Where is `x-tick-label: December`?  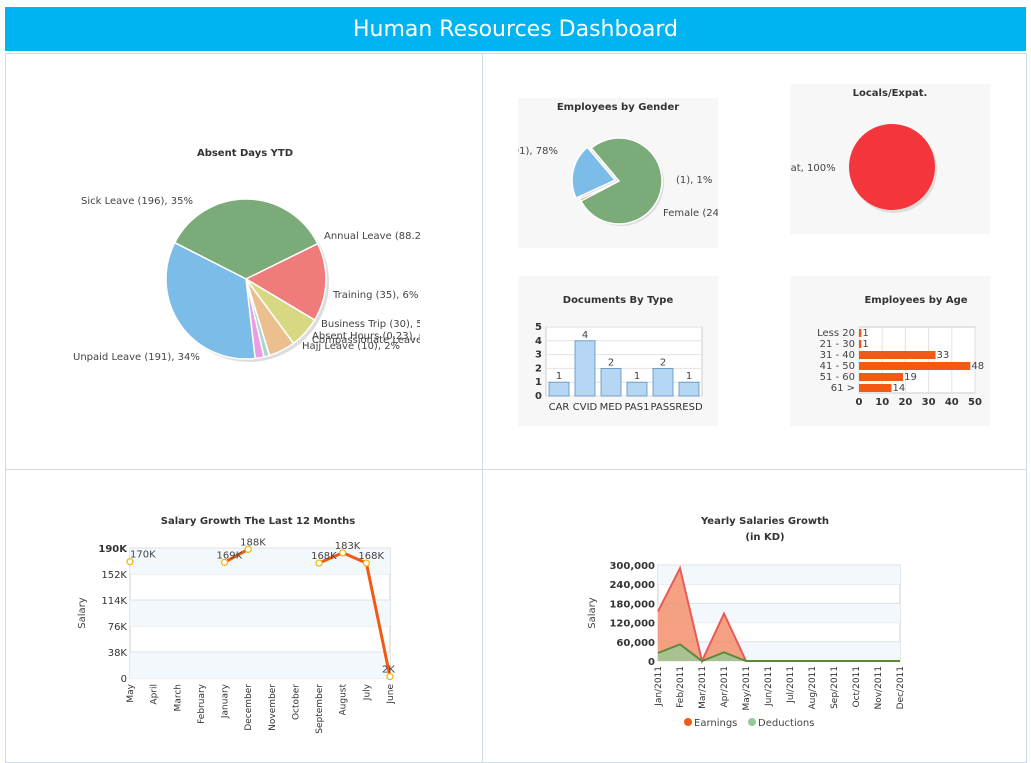
x-tick-label: December is located at coordinates (249, 707).